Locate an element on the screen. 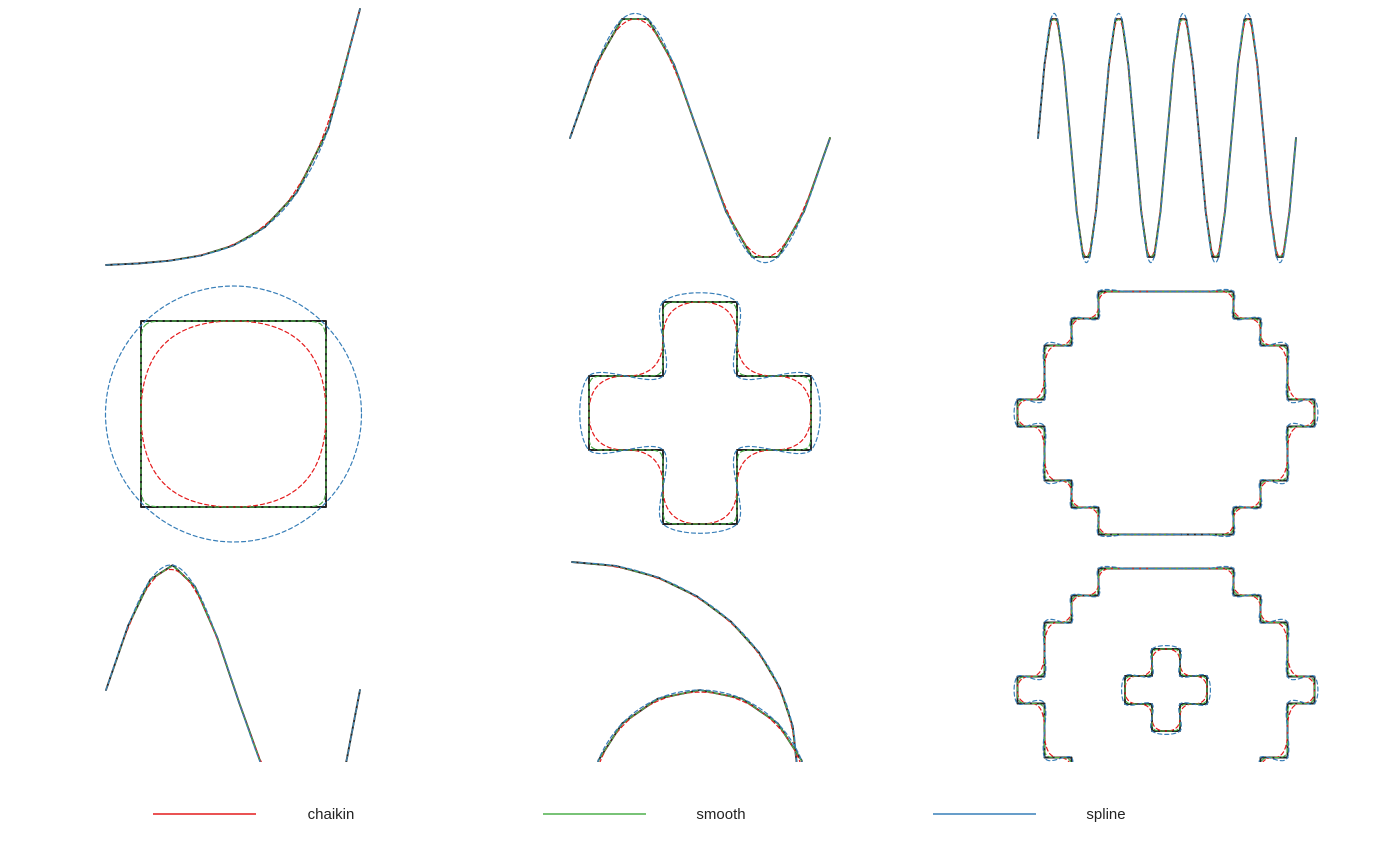 The height and width of the screenshot is (866, 1400). panel-circle-with-cross is located at coordinates (1166, 690).